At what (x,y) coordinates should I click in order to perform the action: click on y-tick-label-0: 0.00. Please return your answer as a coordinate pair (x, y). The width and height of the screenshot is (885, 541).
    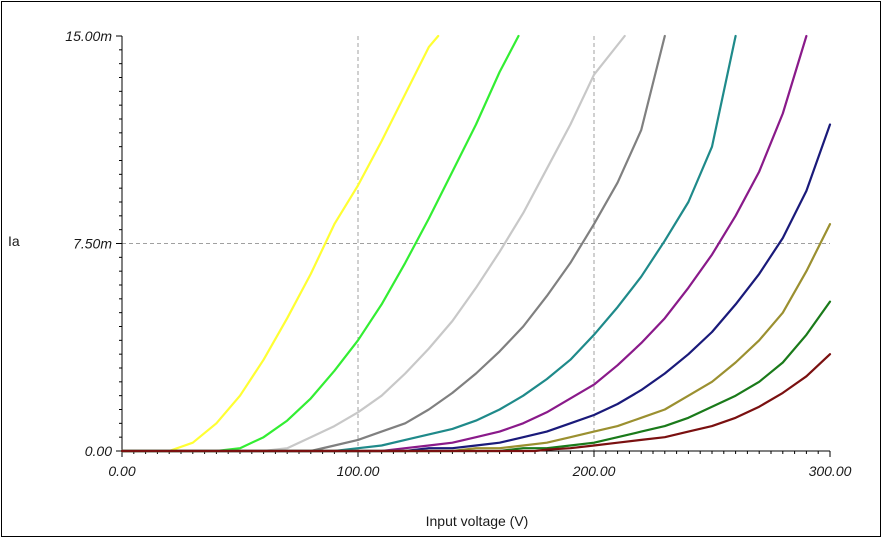
    Looking at the image, I should click on (98, 451).